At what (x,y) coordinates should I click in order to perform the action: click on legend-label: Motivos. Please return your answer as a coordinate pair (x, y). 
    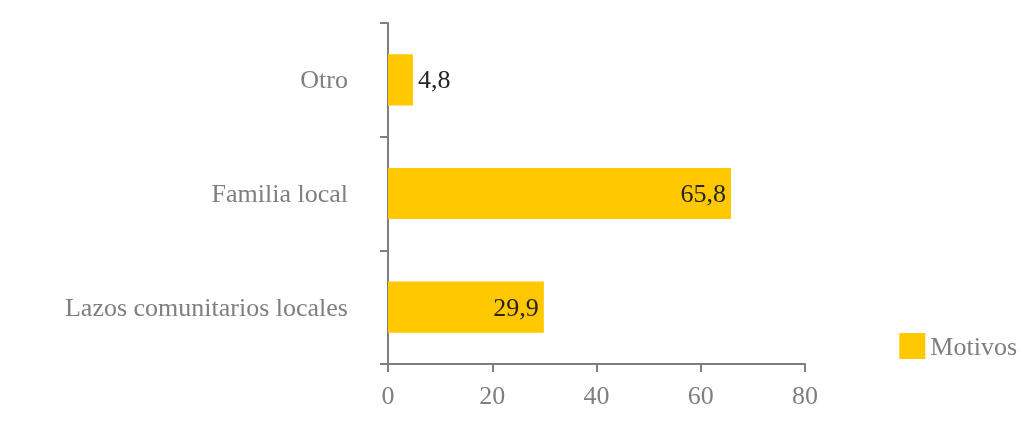
    Looking at the image, I should click on (973, 346).